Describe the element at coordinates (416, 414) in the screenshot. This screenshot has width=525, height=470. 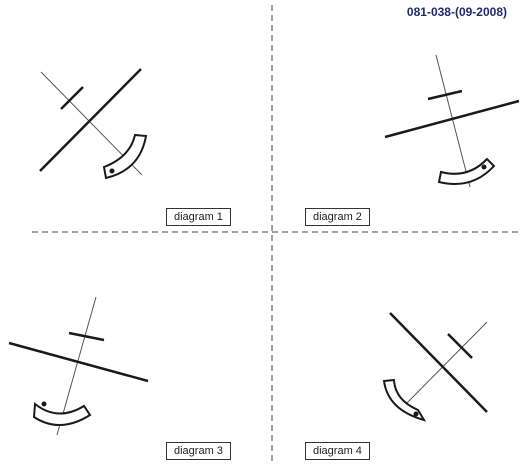
I see `diagram-4-dot` at that location.